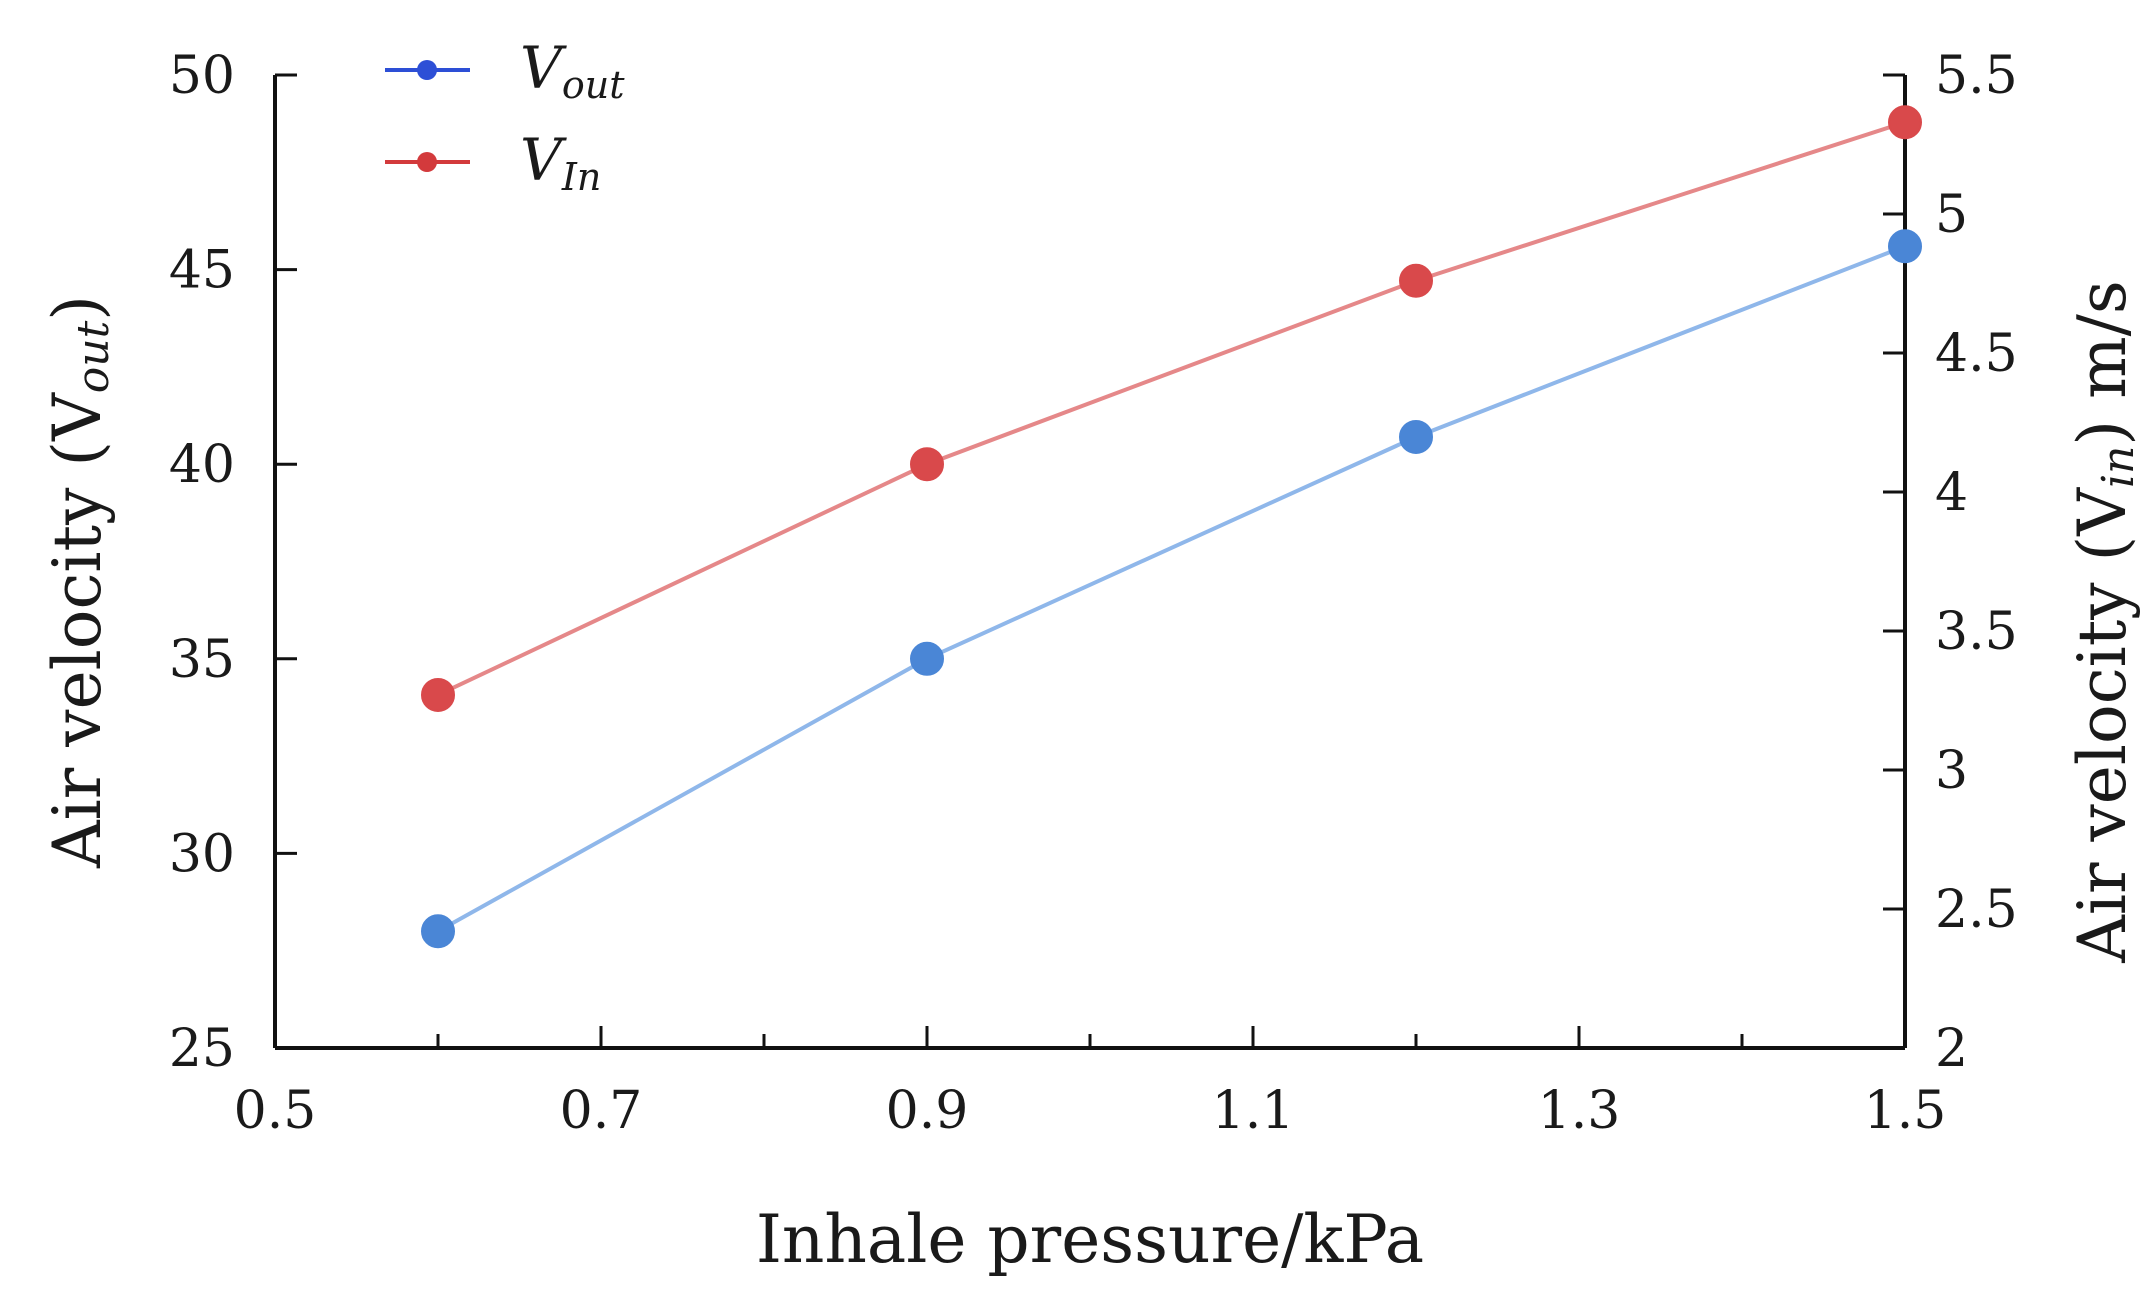  Describe the element at coordinates (1090, 1239) in the screenshot. I see `x-axis-title: Inhale pressure/kPa` at that location.